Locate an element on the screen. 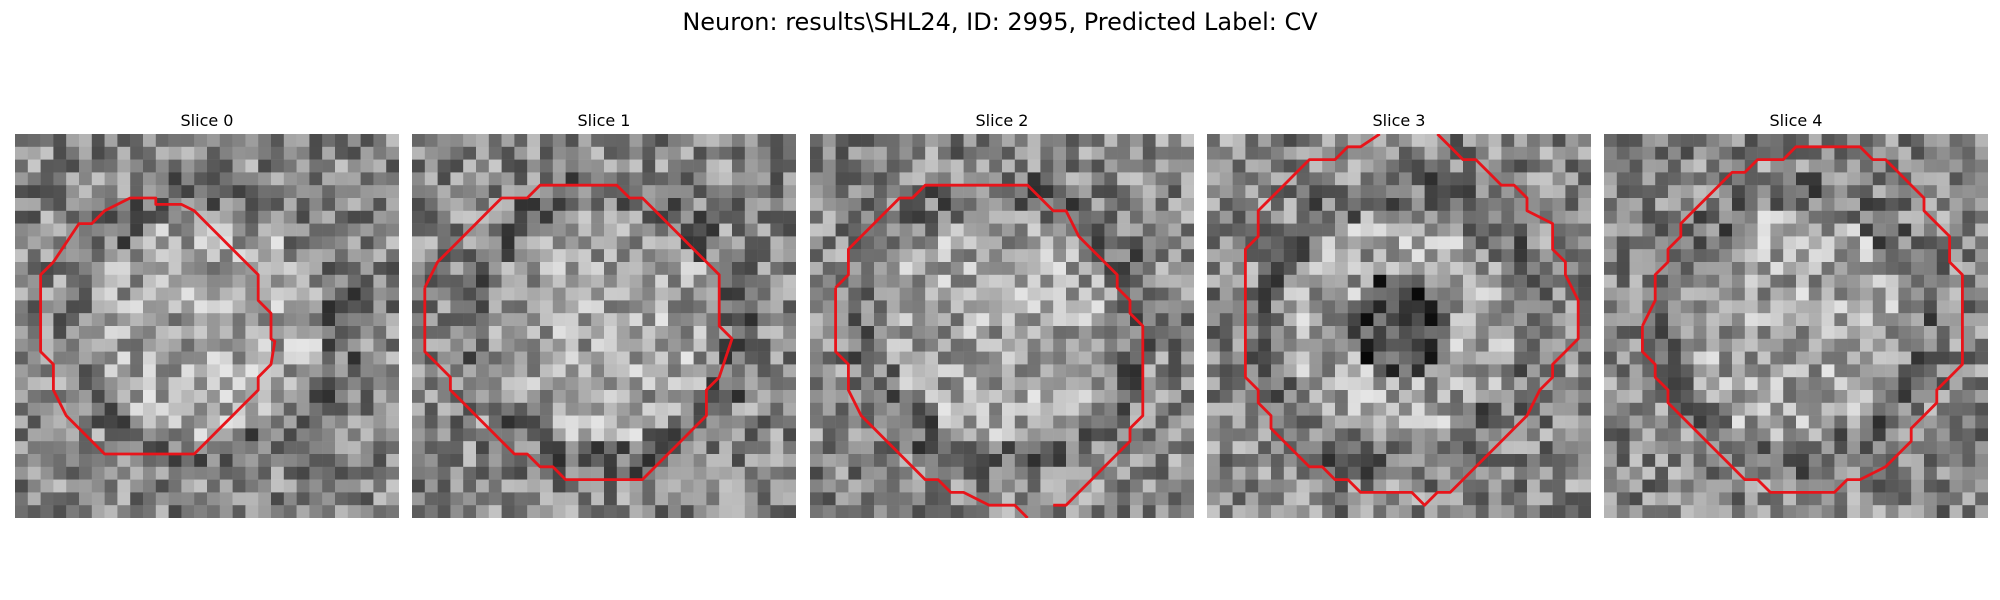  slice-panel-0: Slice 0 is located at coordinates (207, 313).